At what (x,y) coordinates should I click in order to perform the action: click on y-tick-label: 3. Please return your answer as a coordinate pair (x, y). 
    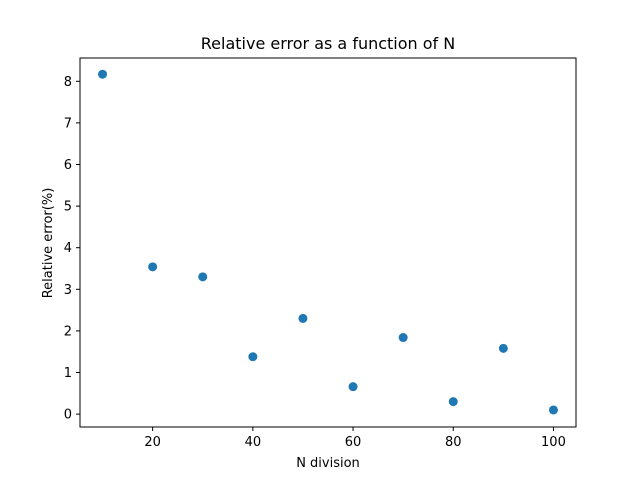
    Looking at the image, I should click on (68, 290).